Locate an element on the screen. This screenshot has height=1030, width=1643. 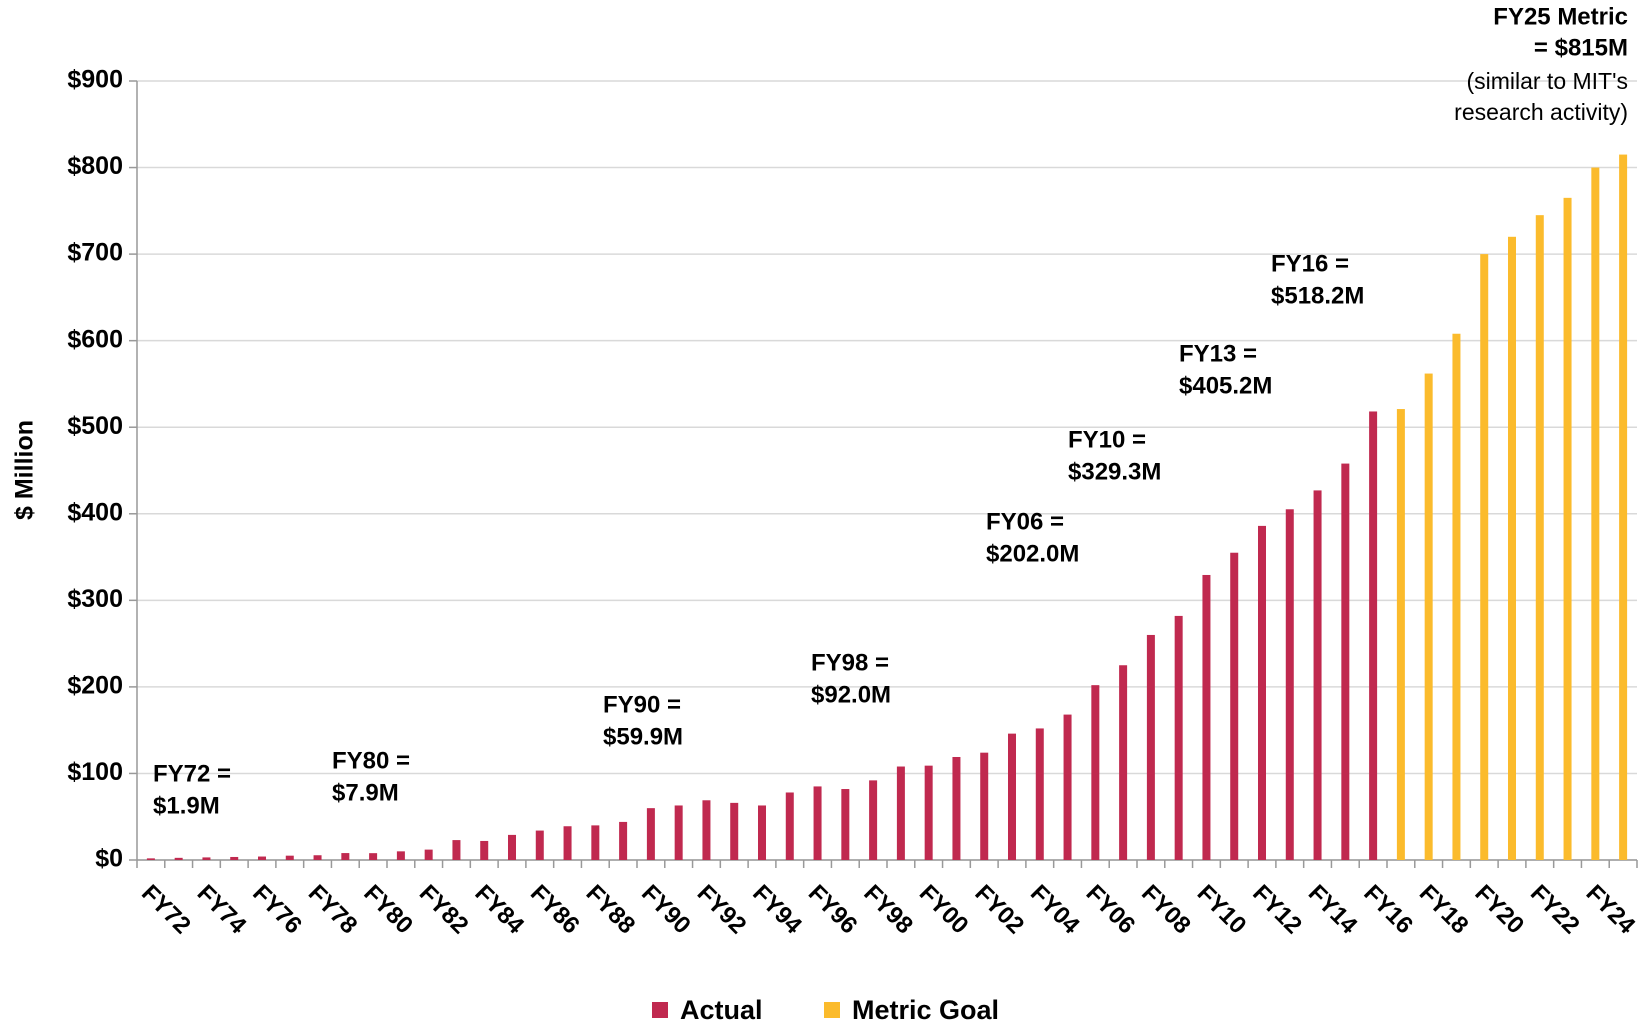
y-tick-label: $300 is located at coordinates (95, 599).